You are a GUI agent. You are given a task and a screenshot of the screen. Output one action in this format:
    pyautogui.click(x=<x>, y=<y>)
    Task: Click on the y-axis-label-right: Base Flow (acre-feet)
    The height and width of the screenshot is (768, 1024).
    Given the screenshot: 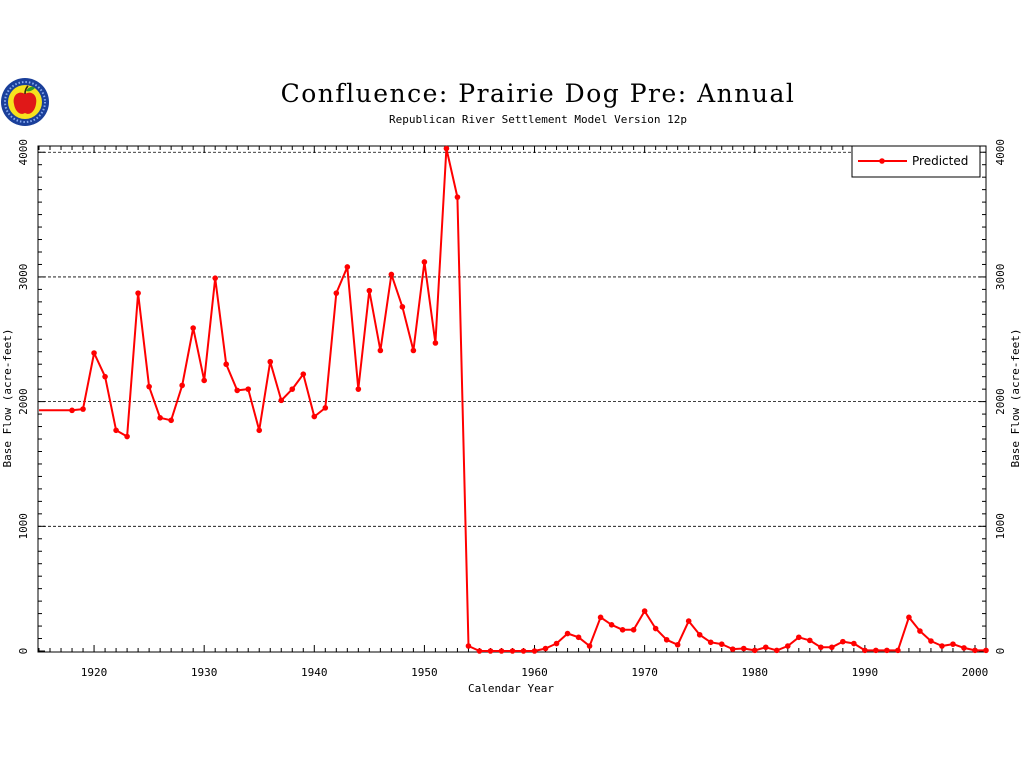 What is the action you would take?
    pyautogui.click(x=1015, y=397)
    